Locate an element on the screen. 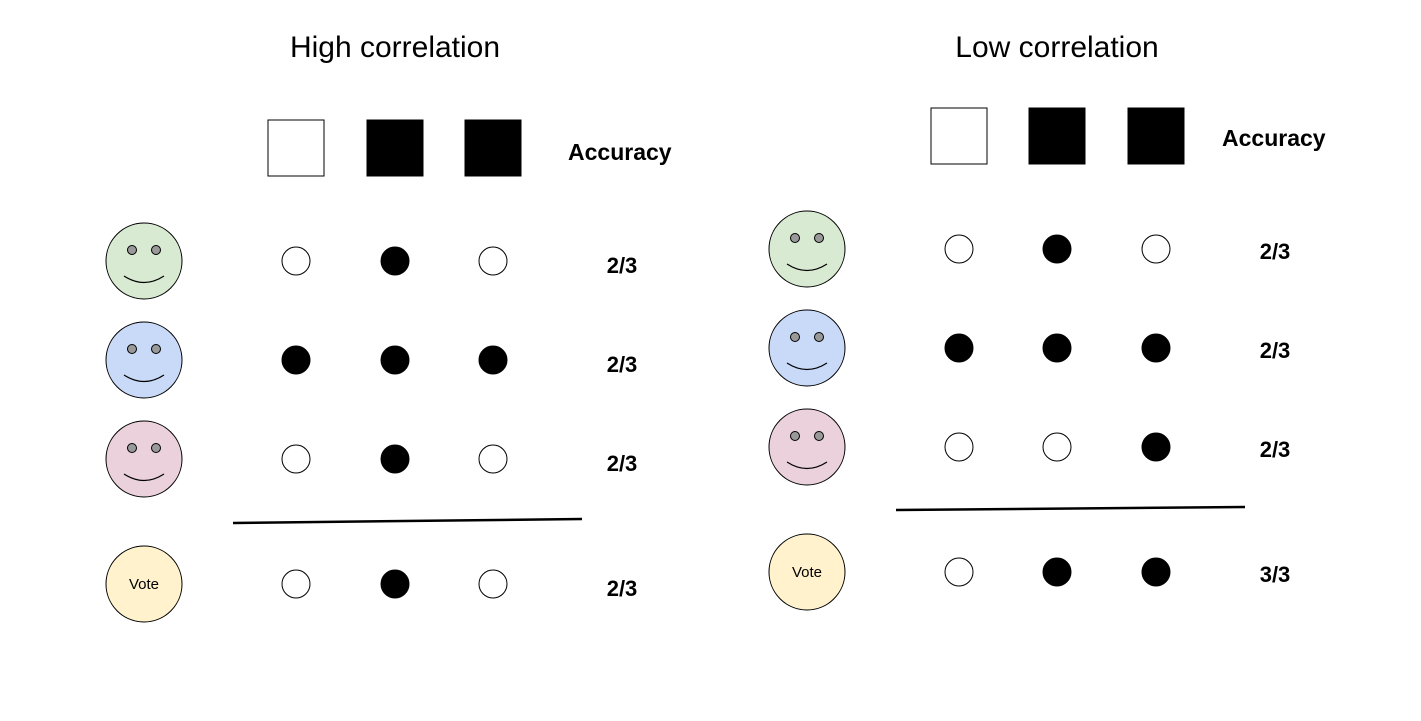  panel-1-classifier-2-mouth is located at coordinates (144, 378).